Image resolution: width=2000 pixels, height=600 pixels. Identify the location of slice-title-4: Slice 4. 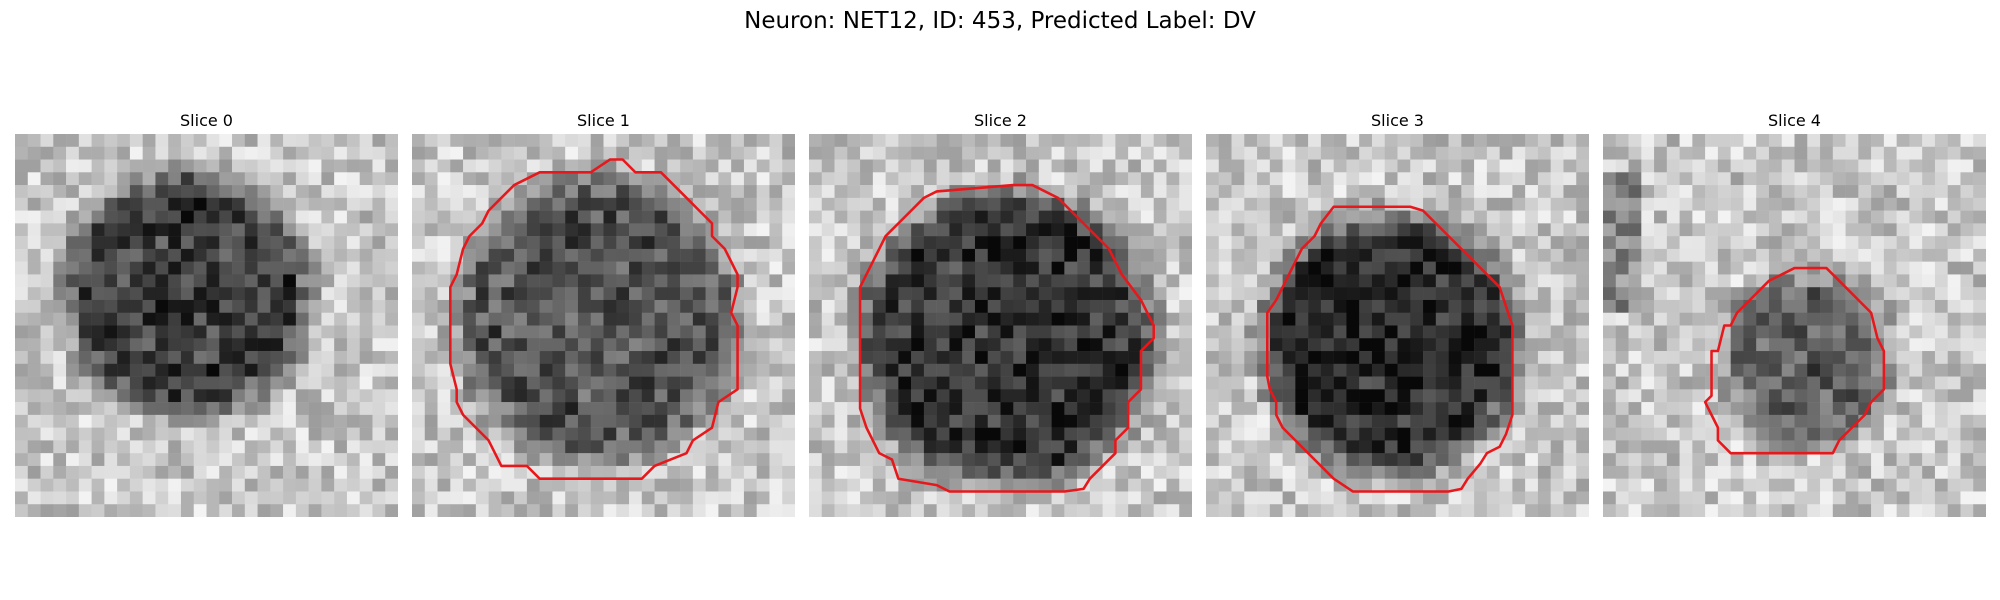
(1794, 120).